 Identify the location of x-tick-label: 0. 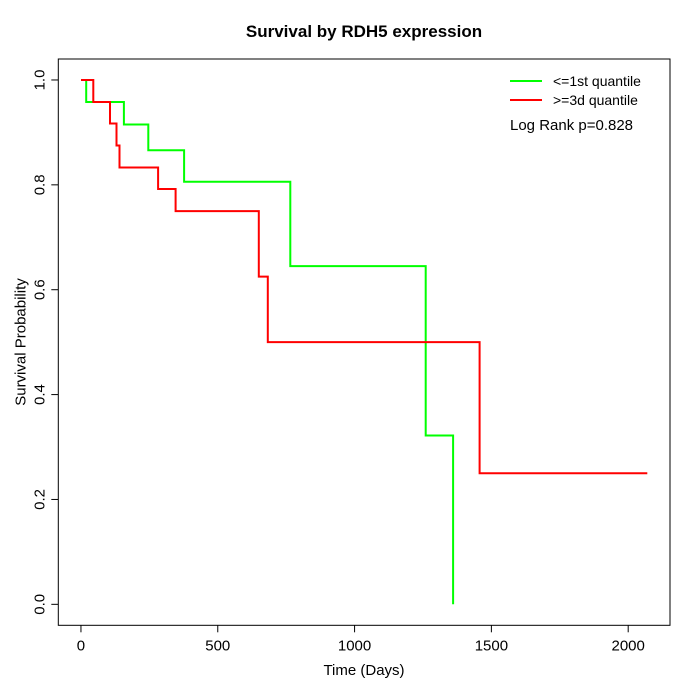
(81, 645).